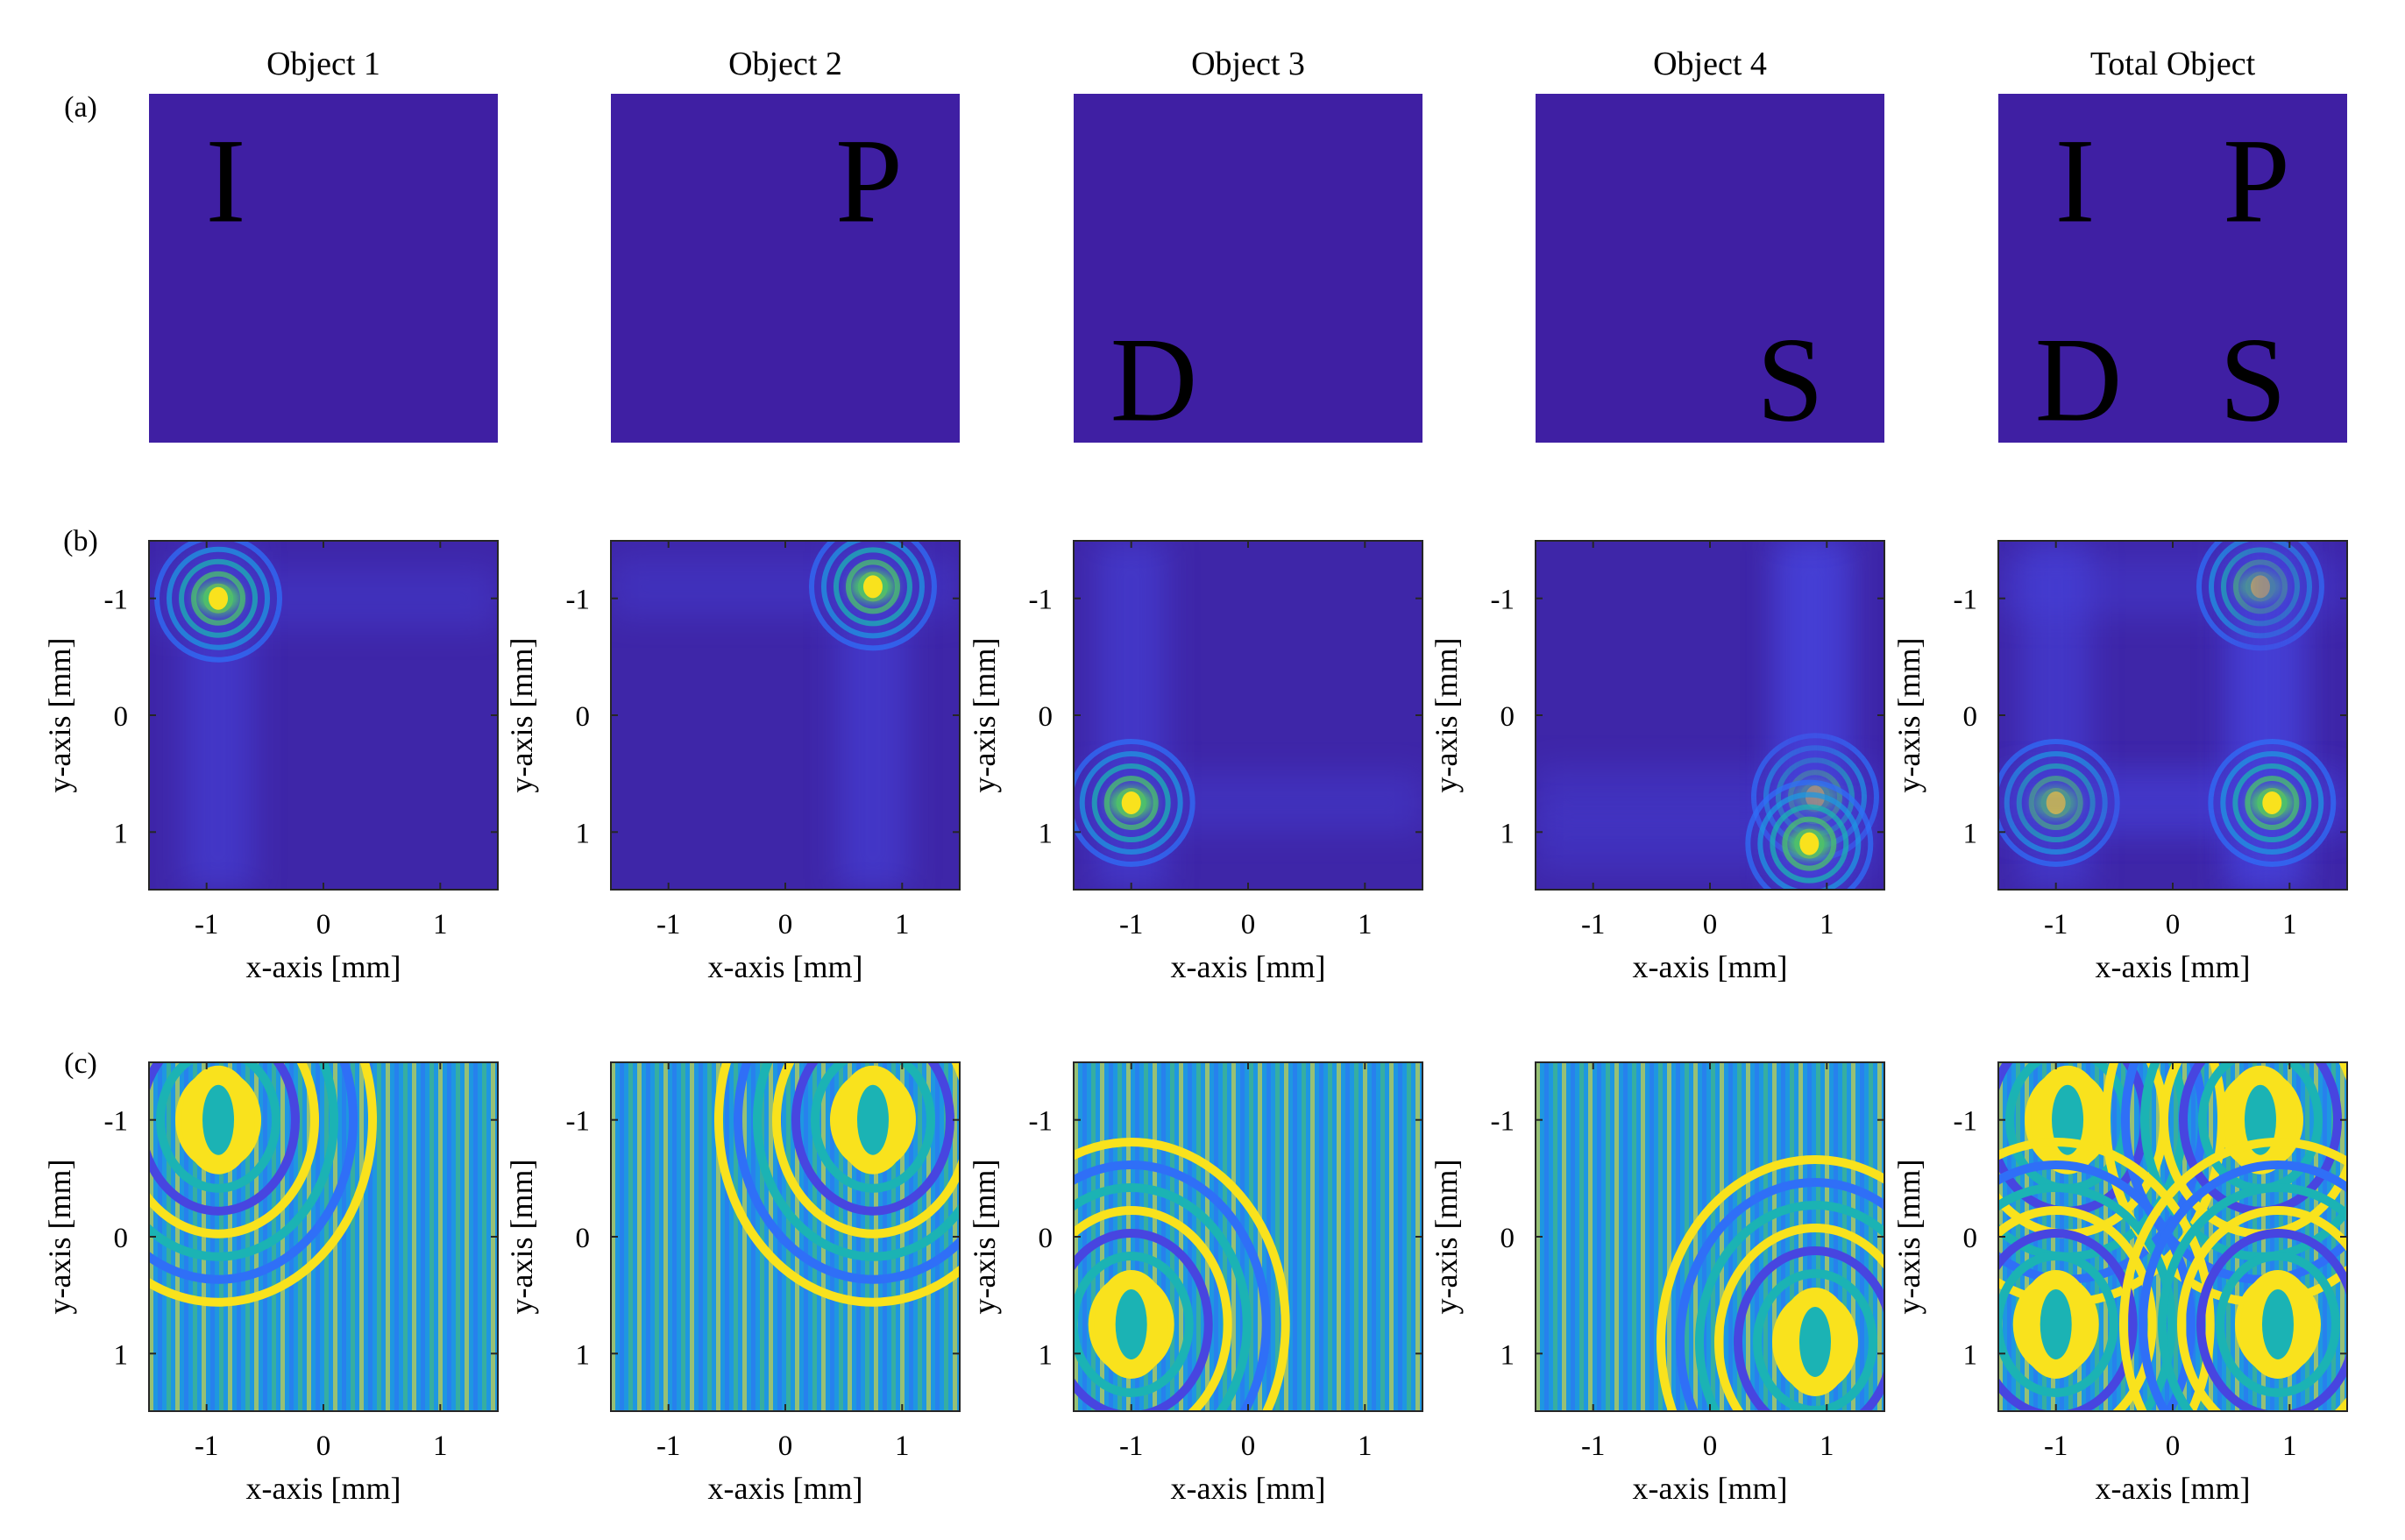 The image size is (2405, 1540). What do you see at coordinates (81, 107) in the screenshot?
I see `row-label: (a)` at bounding box center [81, 107].